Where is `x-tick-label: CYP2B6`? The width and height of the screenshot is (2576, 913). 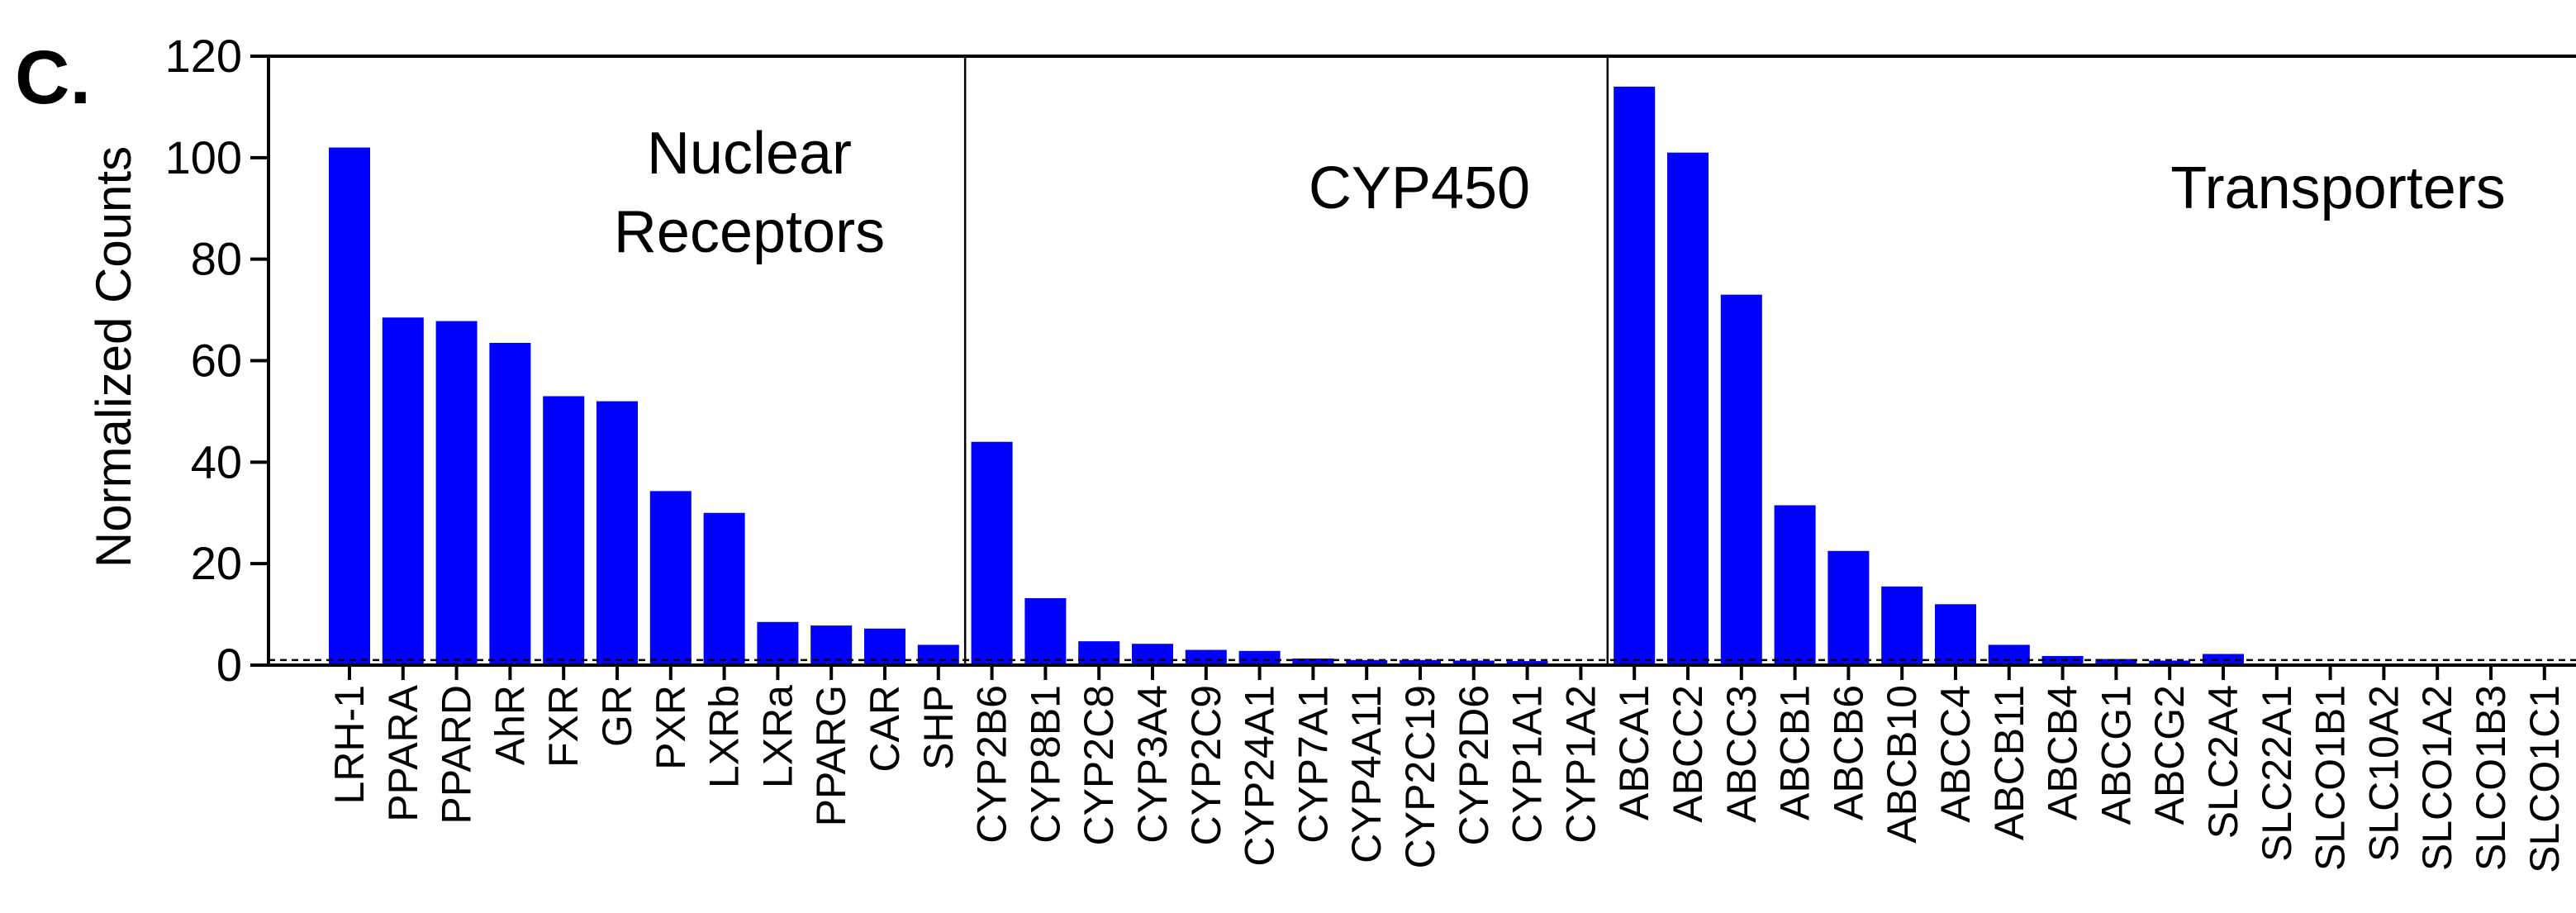
x-tick-label: CYP2B6 is located at coordinates (992, 764).